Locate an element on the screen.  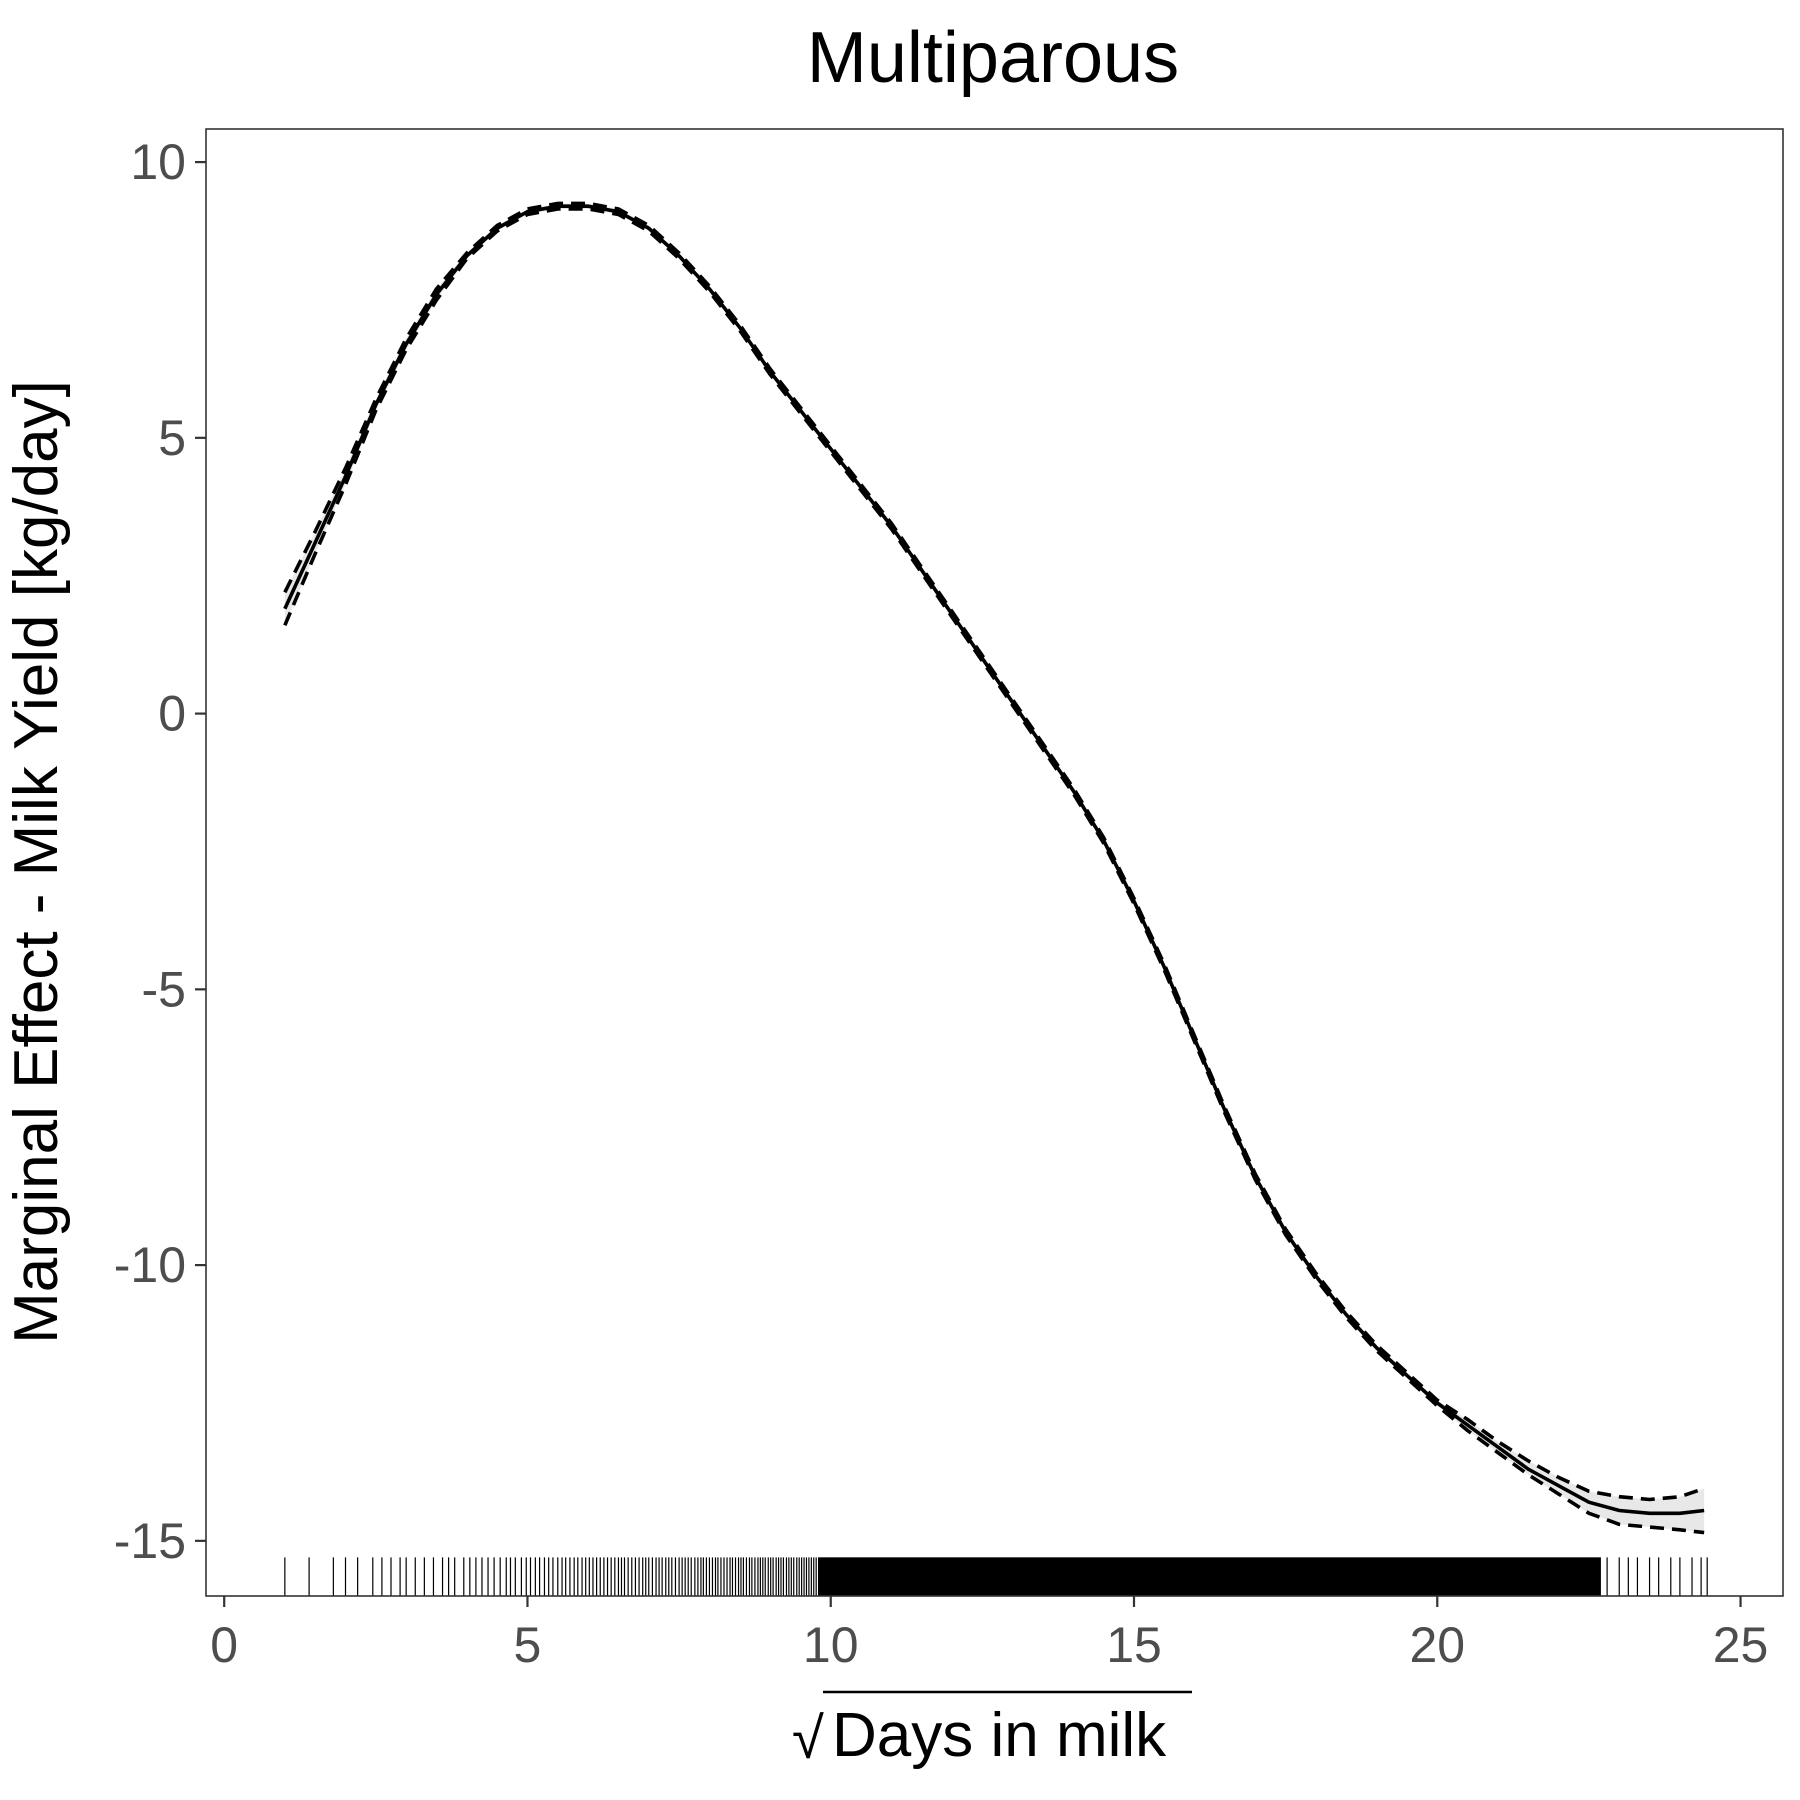
x-axis-title-radical: √ is located at coordinates (808, 1738).